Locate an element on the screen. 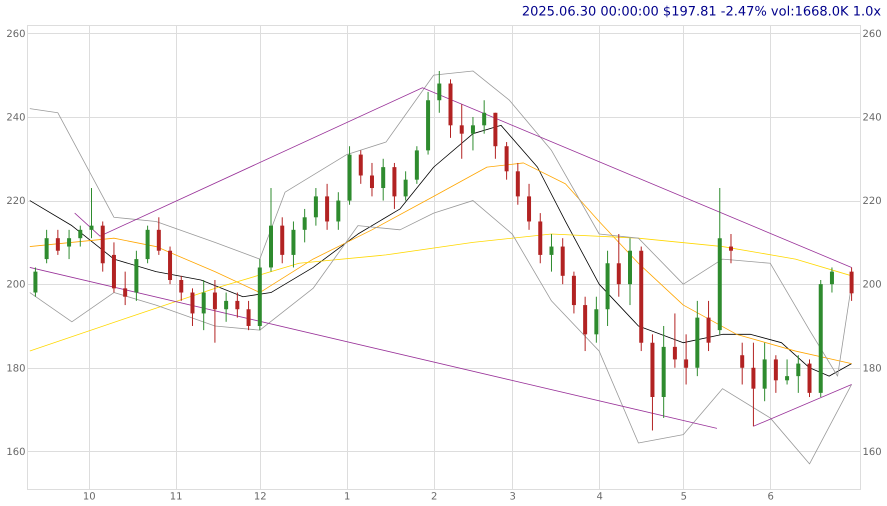 Image resolution: width=887 pixels, height=506 pixels. y2-tick-label: 180 is located at coordinates (872, 368).